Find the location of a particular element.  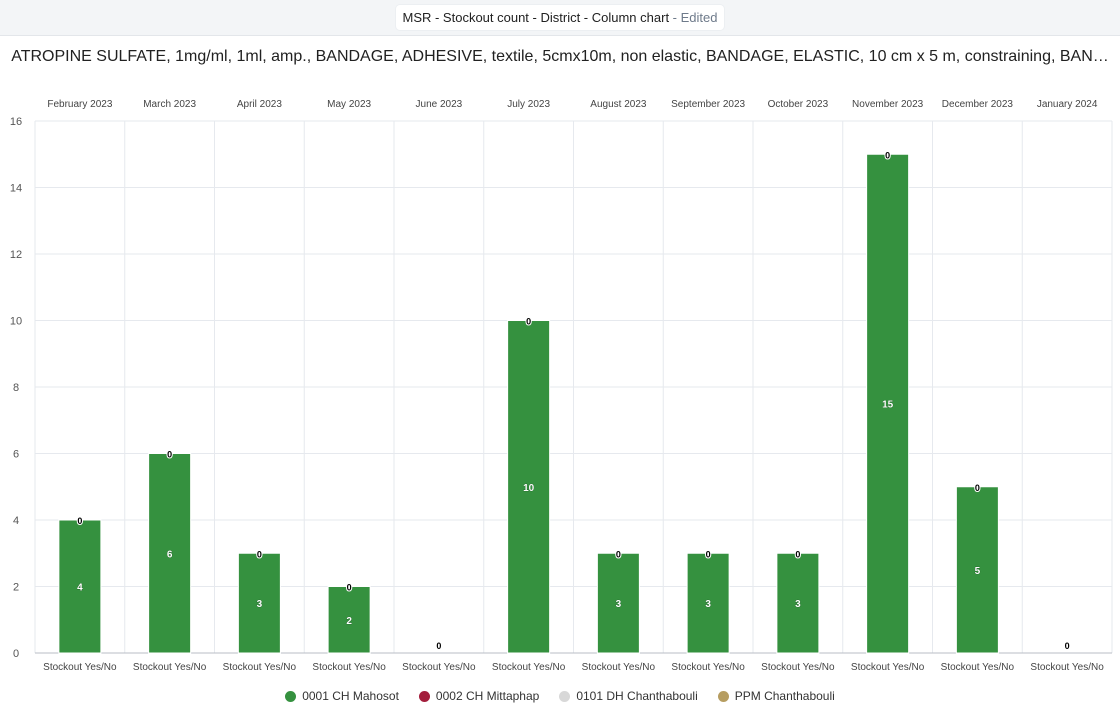

panel-label: August 2023 is located at coordinates (618, 104).